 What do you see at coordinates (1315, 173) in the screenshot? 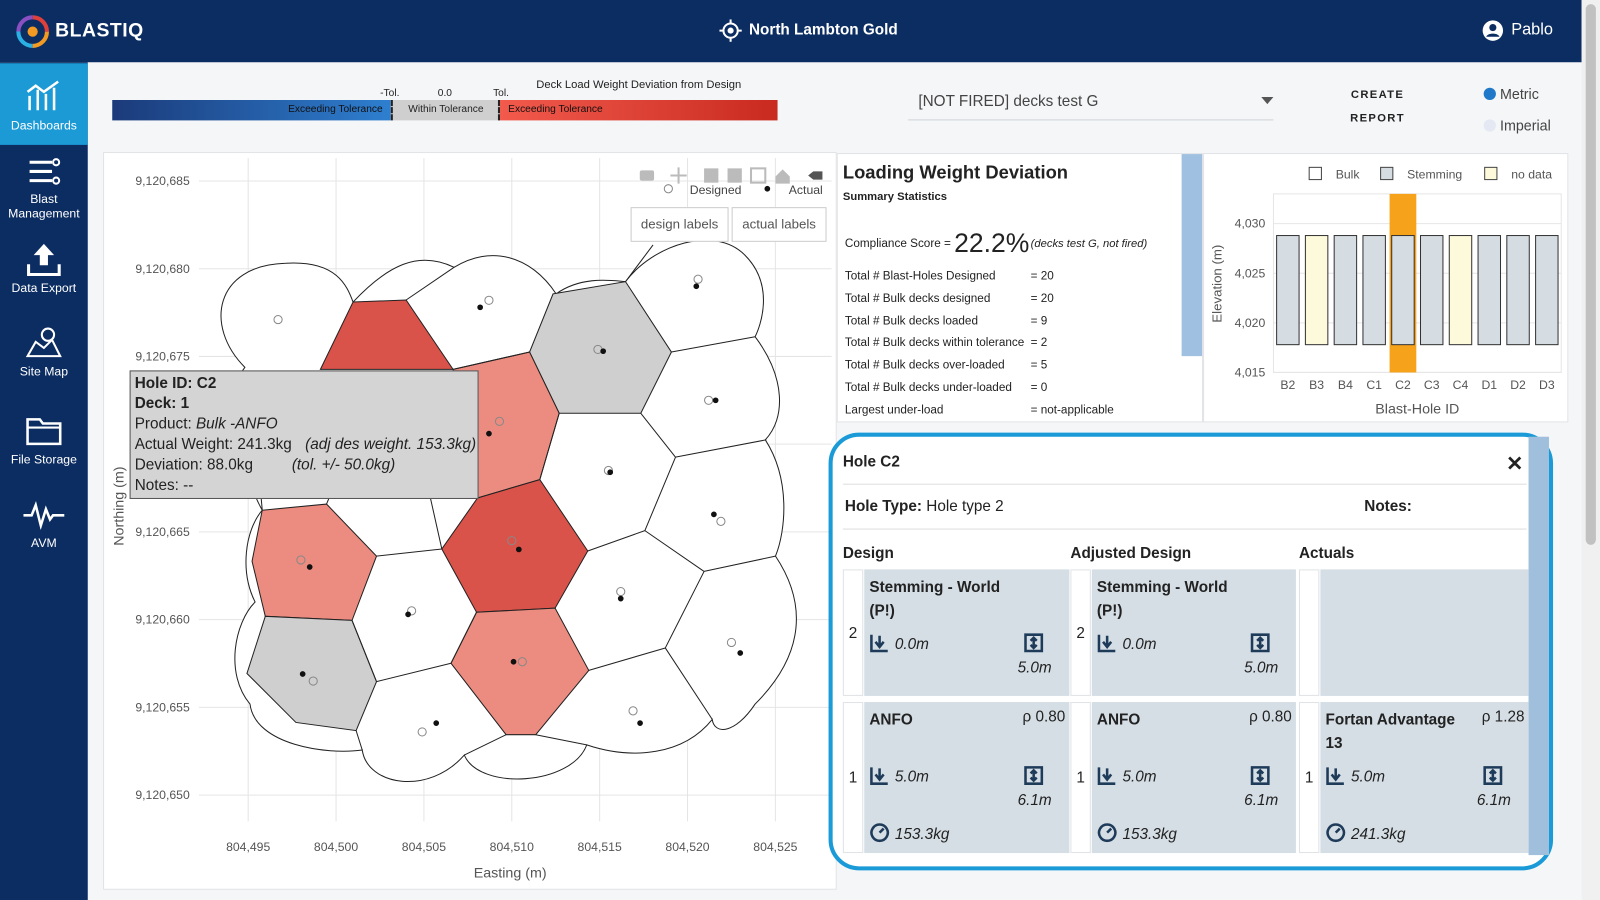
I see `legend-swatch` at bounding box center [1315, 173].